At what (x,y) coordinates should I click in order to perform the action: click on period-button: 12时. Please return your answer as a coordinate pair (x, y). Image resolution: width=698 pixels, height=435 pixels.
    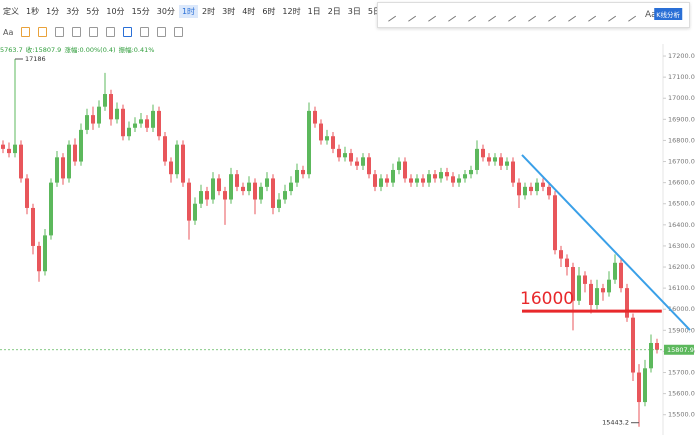
    Looking at the image, I should click on (291, 11).